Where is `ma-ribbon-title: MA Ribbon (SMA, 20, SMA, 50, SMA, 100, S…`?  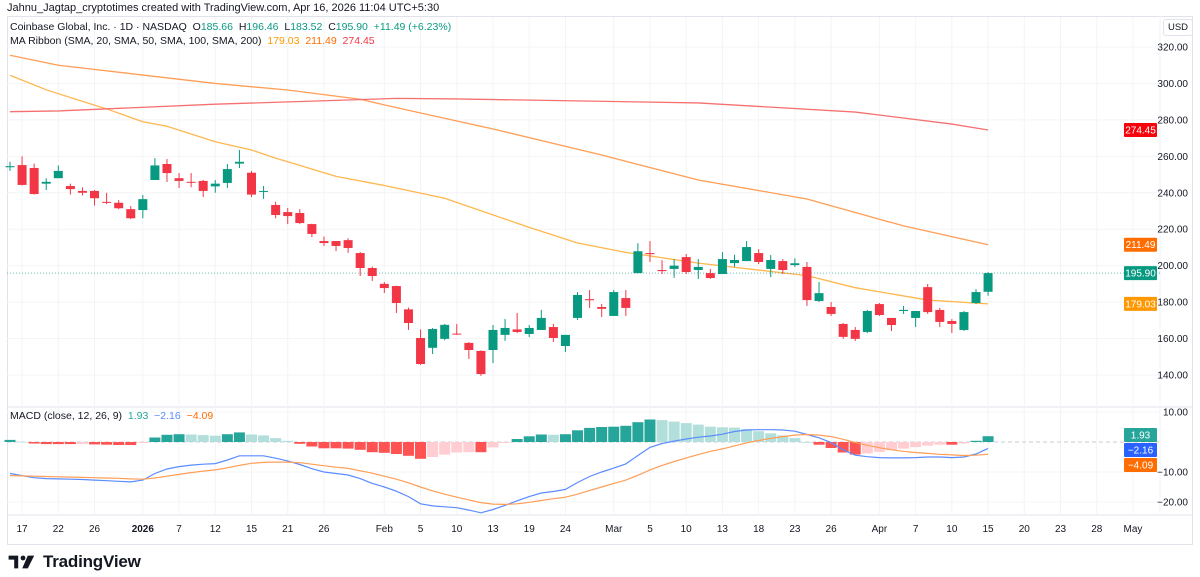 ma-ribbon-title: MA Ribbon (SMA, 20, SMA, 50, SMA, 100, S… is located at coordinates (136, 41).